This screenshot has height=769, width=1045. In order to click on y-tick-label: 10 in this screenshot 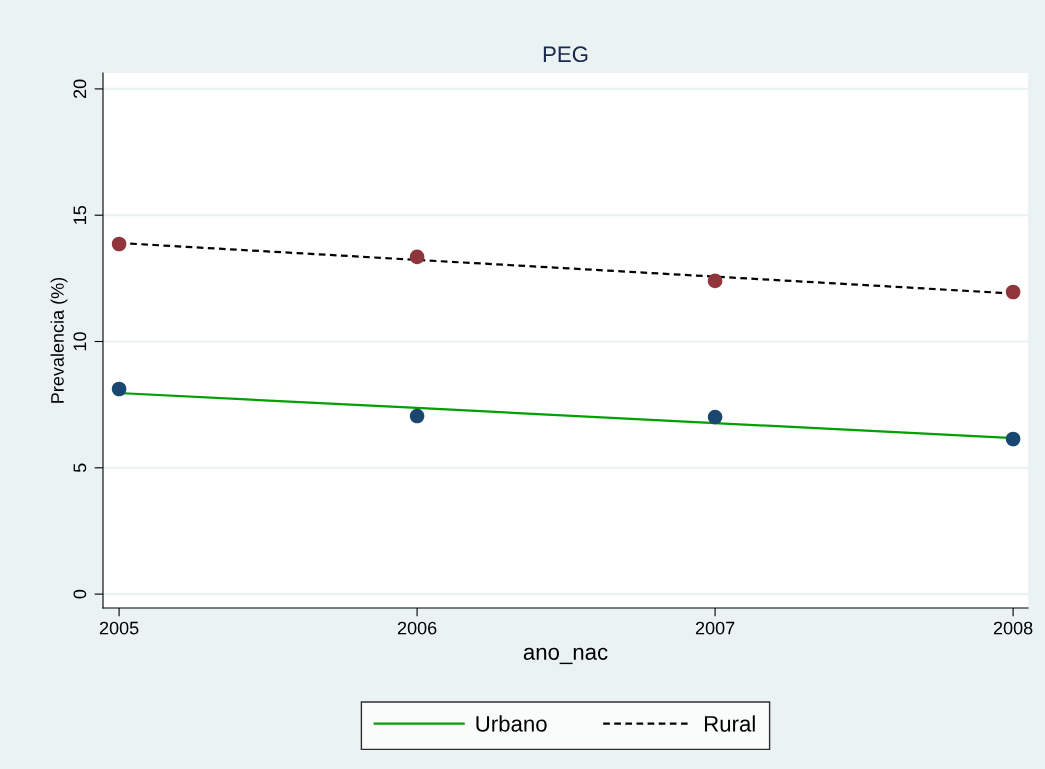, I will do `click(80, 341)`.